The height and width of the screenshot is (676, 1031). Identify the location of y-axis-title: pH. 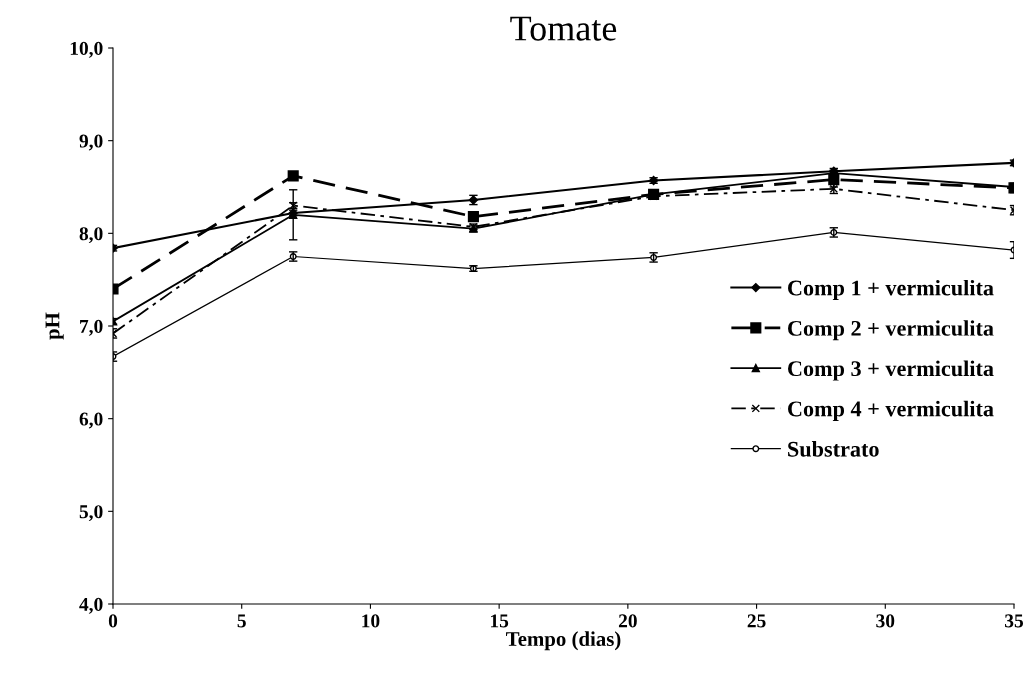
(54, 326).